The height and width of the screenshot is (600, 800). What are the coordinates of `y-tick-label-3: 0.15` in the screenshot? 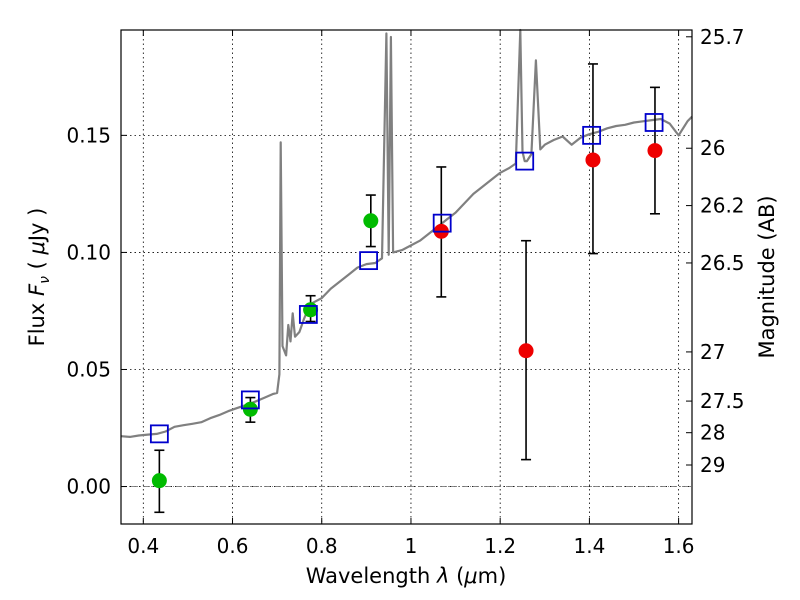 It's located at (88, 135).